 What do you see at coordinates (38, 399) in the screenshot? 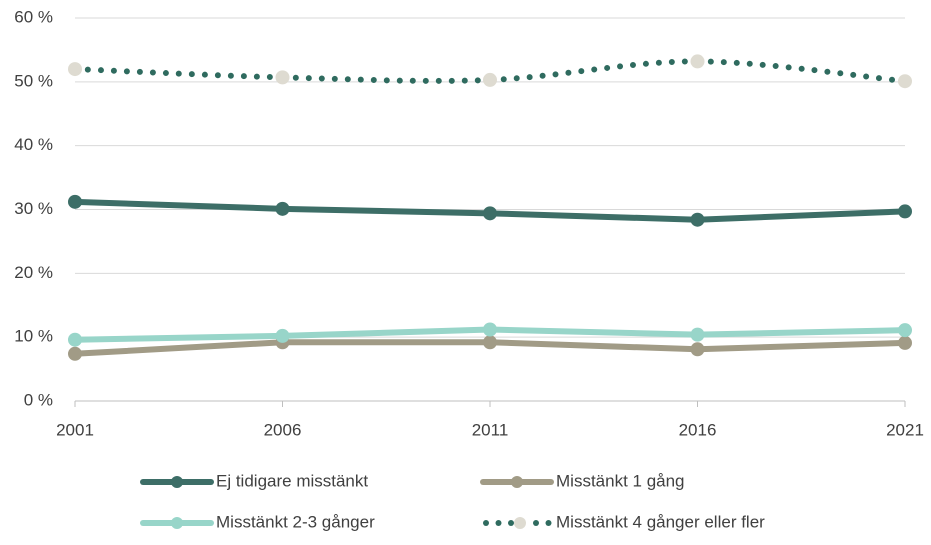
I see `y-tick-label: 0 %` at bounding box center [38, 399].